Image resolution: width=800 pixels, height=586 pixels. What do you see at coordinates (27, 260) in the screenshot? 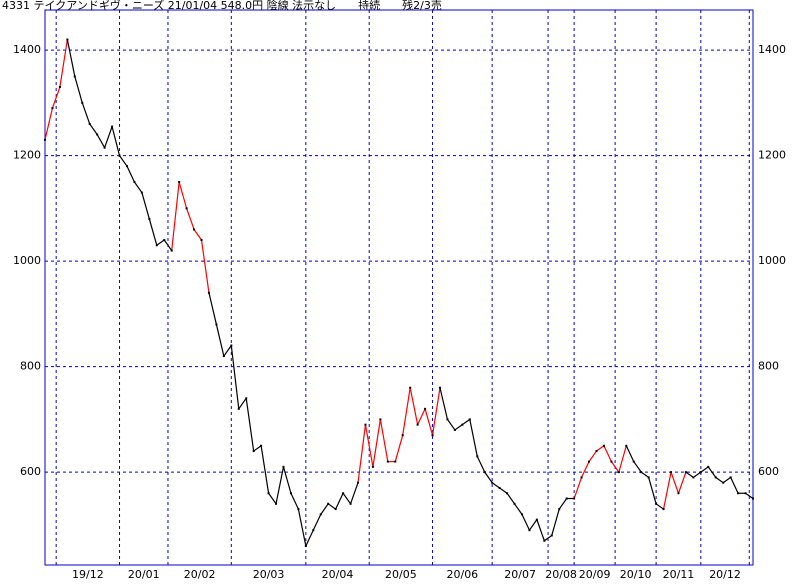
I see `y-tick-label: 1000` at bounding box center [27, 260].